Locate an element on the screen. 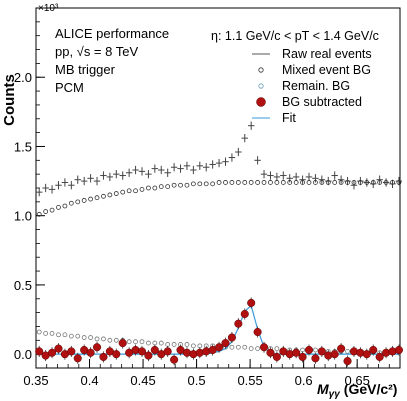  x-tick-label: 0.65 is located at coordinates (357, 380).